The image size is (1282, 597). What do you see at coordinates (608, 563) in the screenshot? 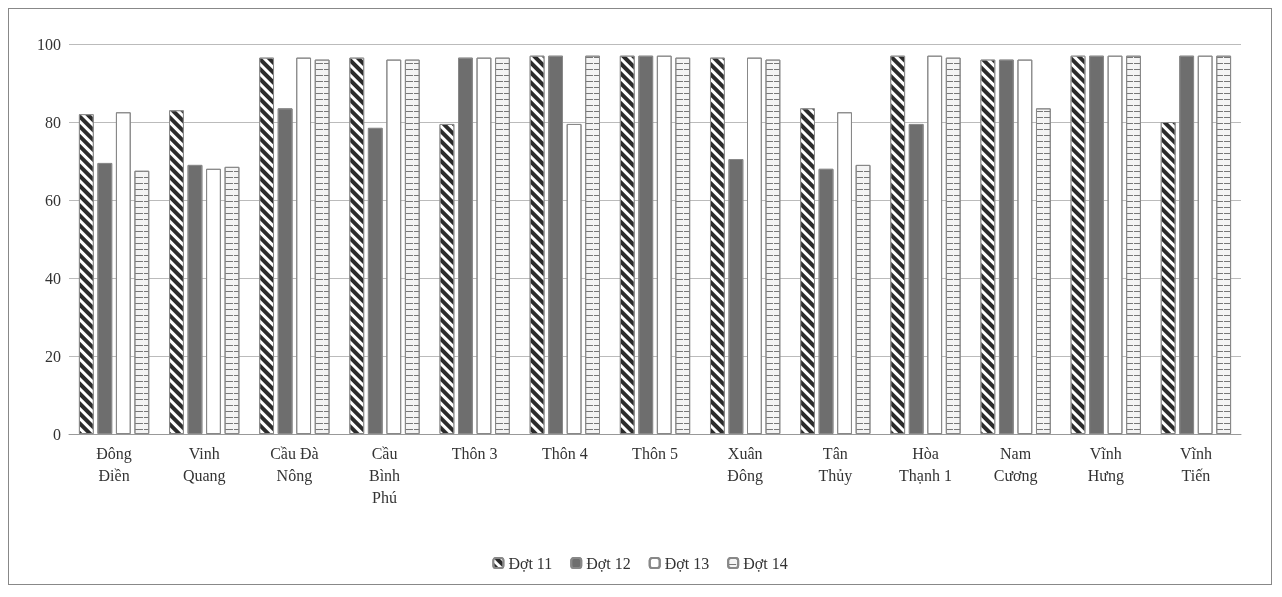
I see `legend-label: Đợt 12` at bounding box center [608, 563].